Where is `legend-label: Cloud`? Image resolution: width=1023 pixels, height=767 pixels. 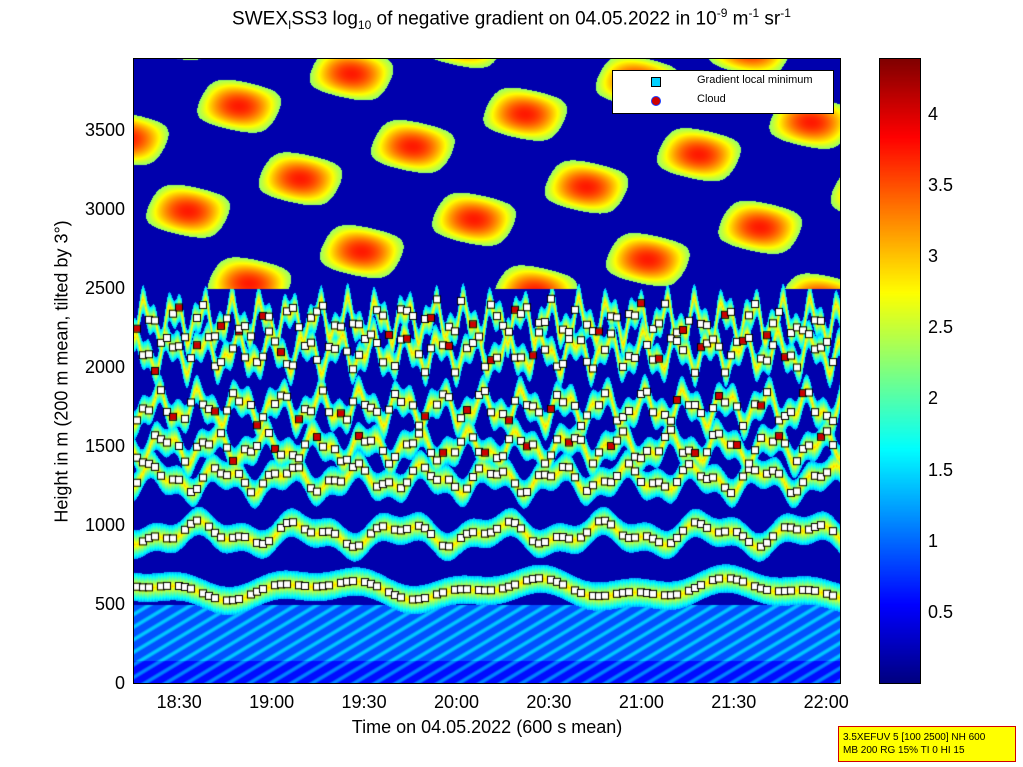 legend-label: Cloud is located at coordinates (711, 99).